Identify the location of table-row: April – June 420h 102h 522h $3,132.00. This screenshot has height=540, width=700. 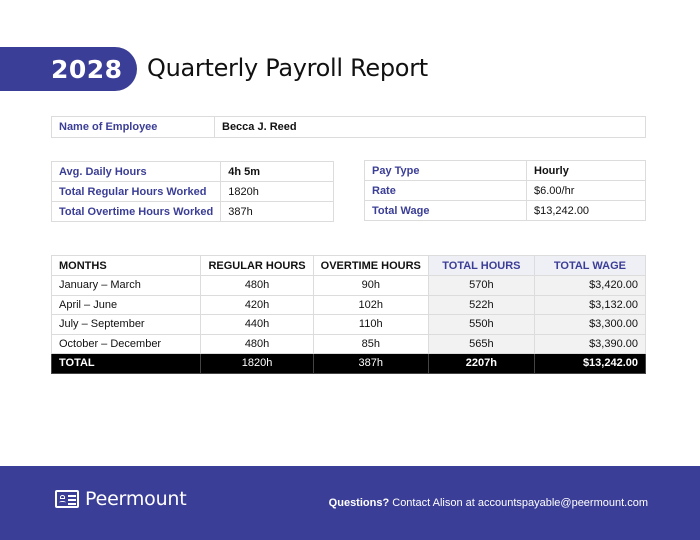
(348, 304).